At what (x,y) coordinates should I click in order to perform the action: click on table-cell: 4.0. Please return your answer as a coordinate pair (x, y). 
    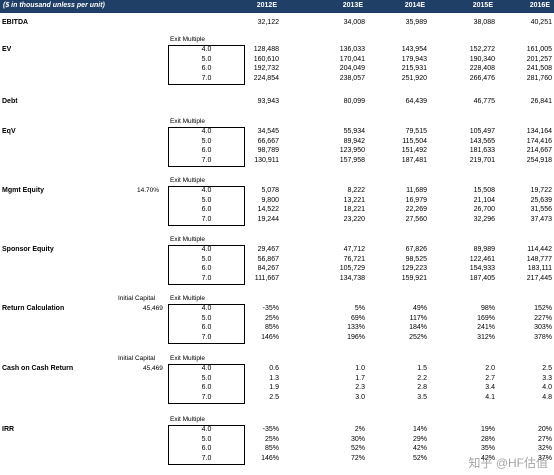
    Looking at the image, I should click on (547, 388).